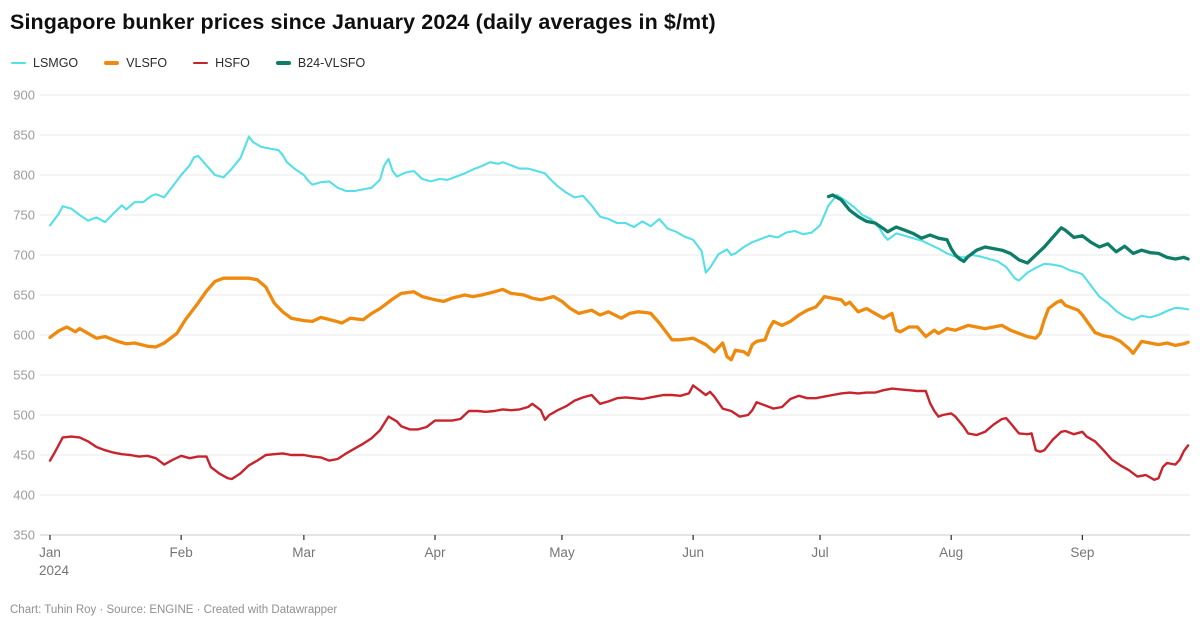  What do you see at coordinates (24, 415) in the screenshot?
I see `y-tick-label: 500` at bounding box center [24, 415].